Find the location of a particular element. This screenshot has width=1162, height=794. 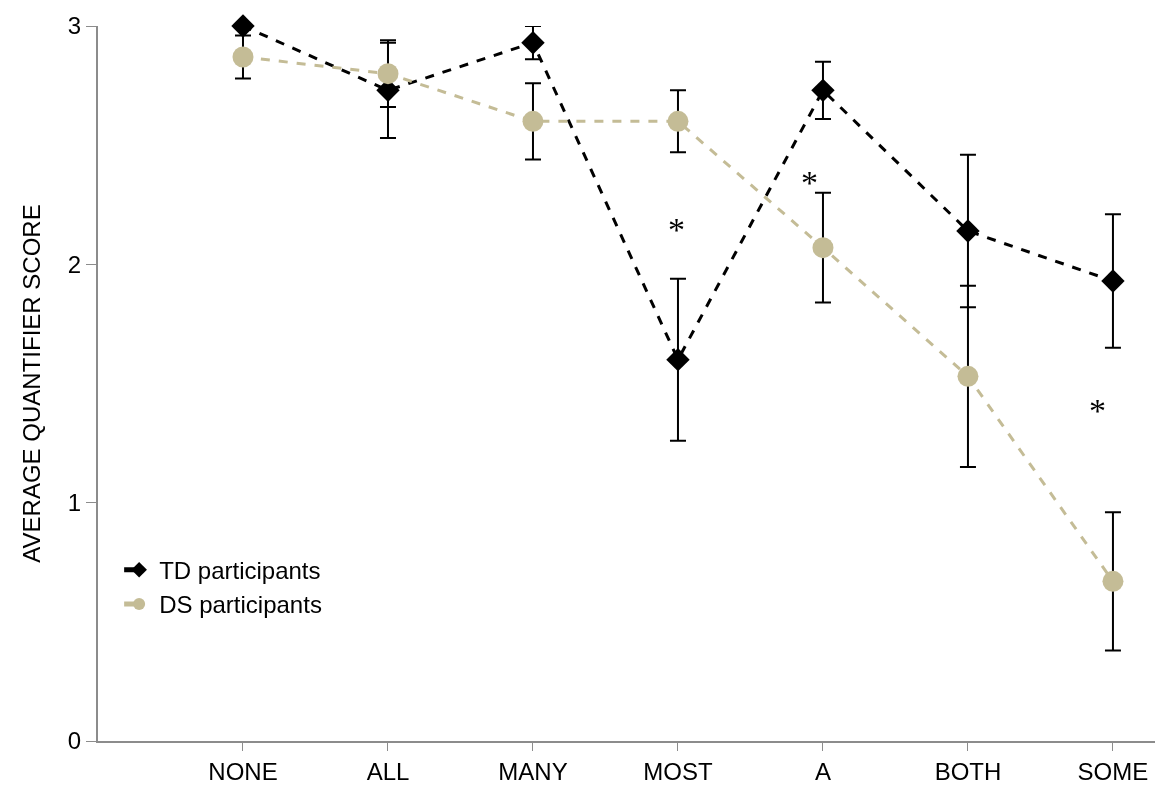

y-tick-label: 0 is located at coordinates (74, 741).